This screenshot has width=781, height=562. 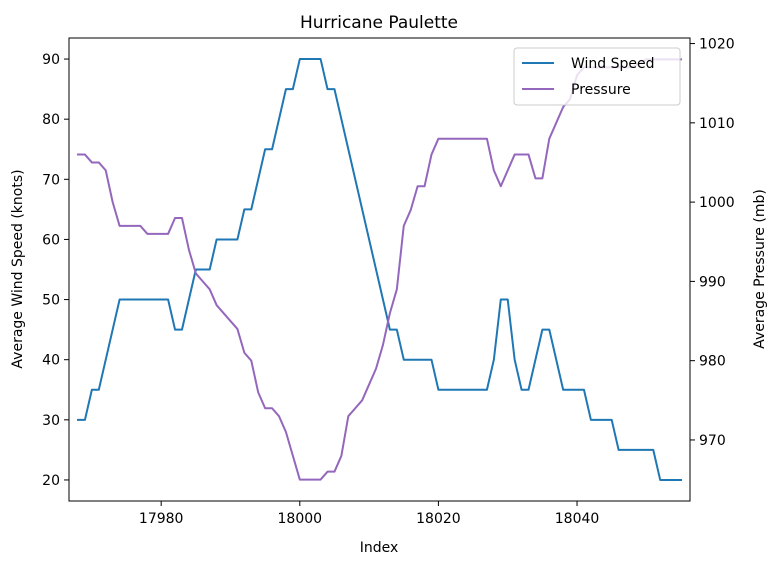 I want to click on x-tick-label: 17980, so click(x=161, y=519).